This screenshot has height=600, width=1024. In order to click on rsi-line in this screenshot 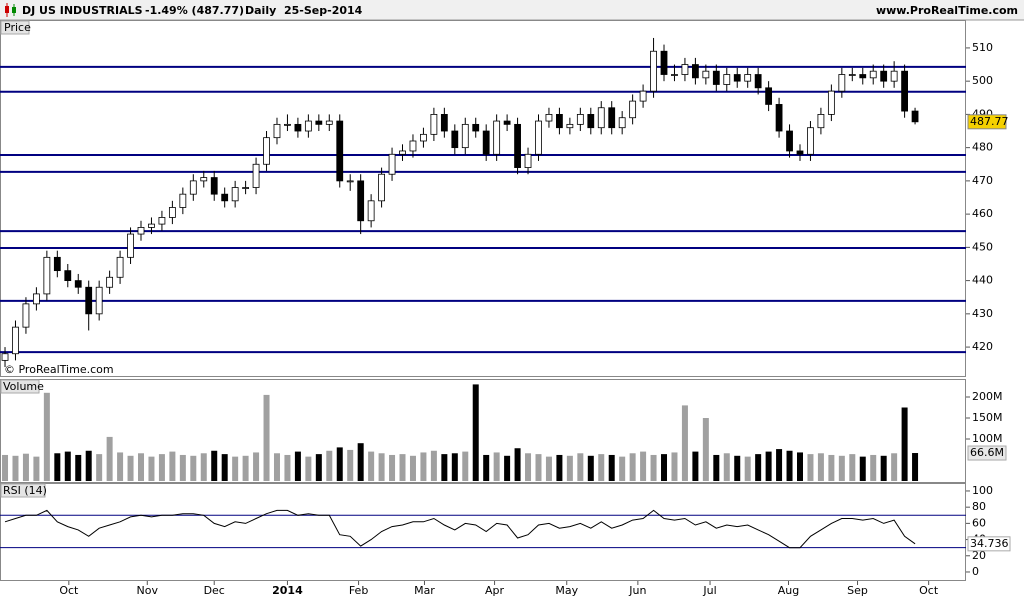, I will do `click(460, 529)`.